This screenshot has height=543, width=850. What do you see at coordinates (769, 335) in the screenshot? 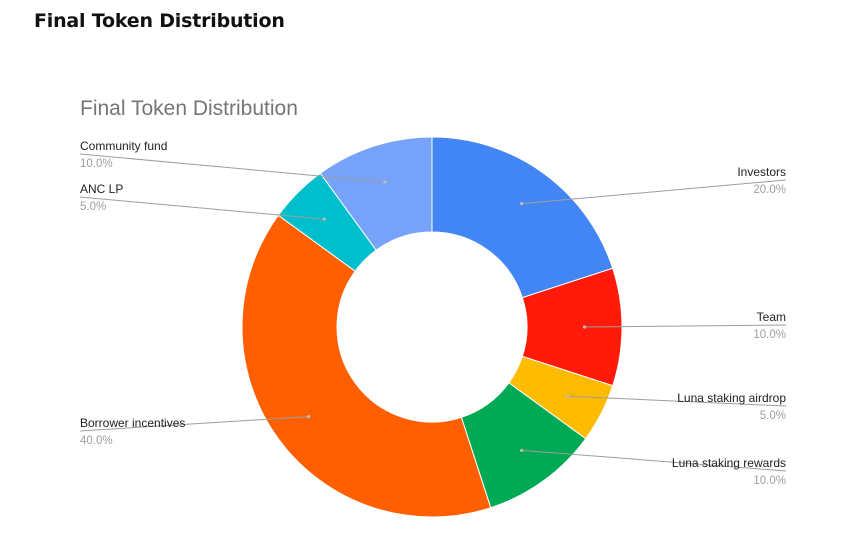
I see `slice-percent-team: 10.0%` at bounding box center [769, 335].